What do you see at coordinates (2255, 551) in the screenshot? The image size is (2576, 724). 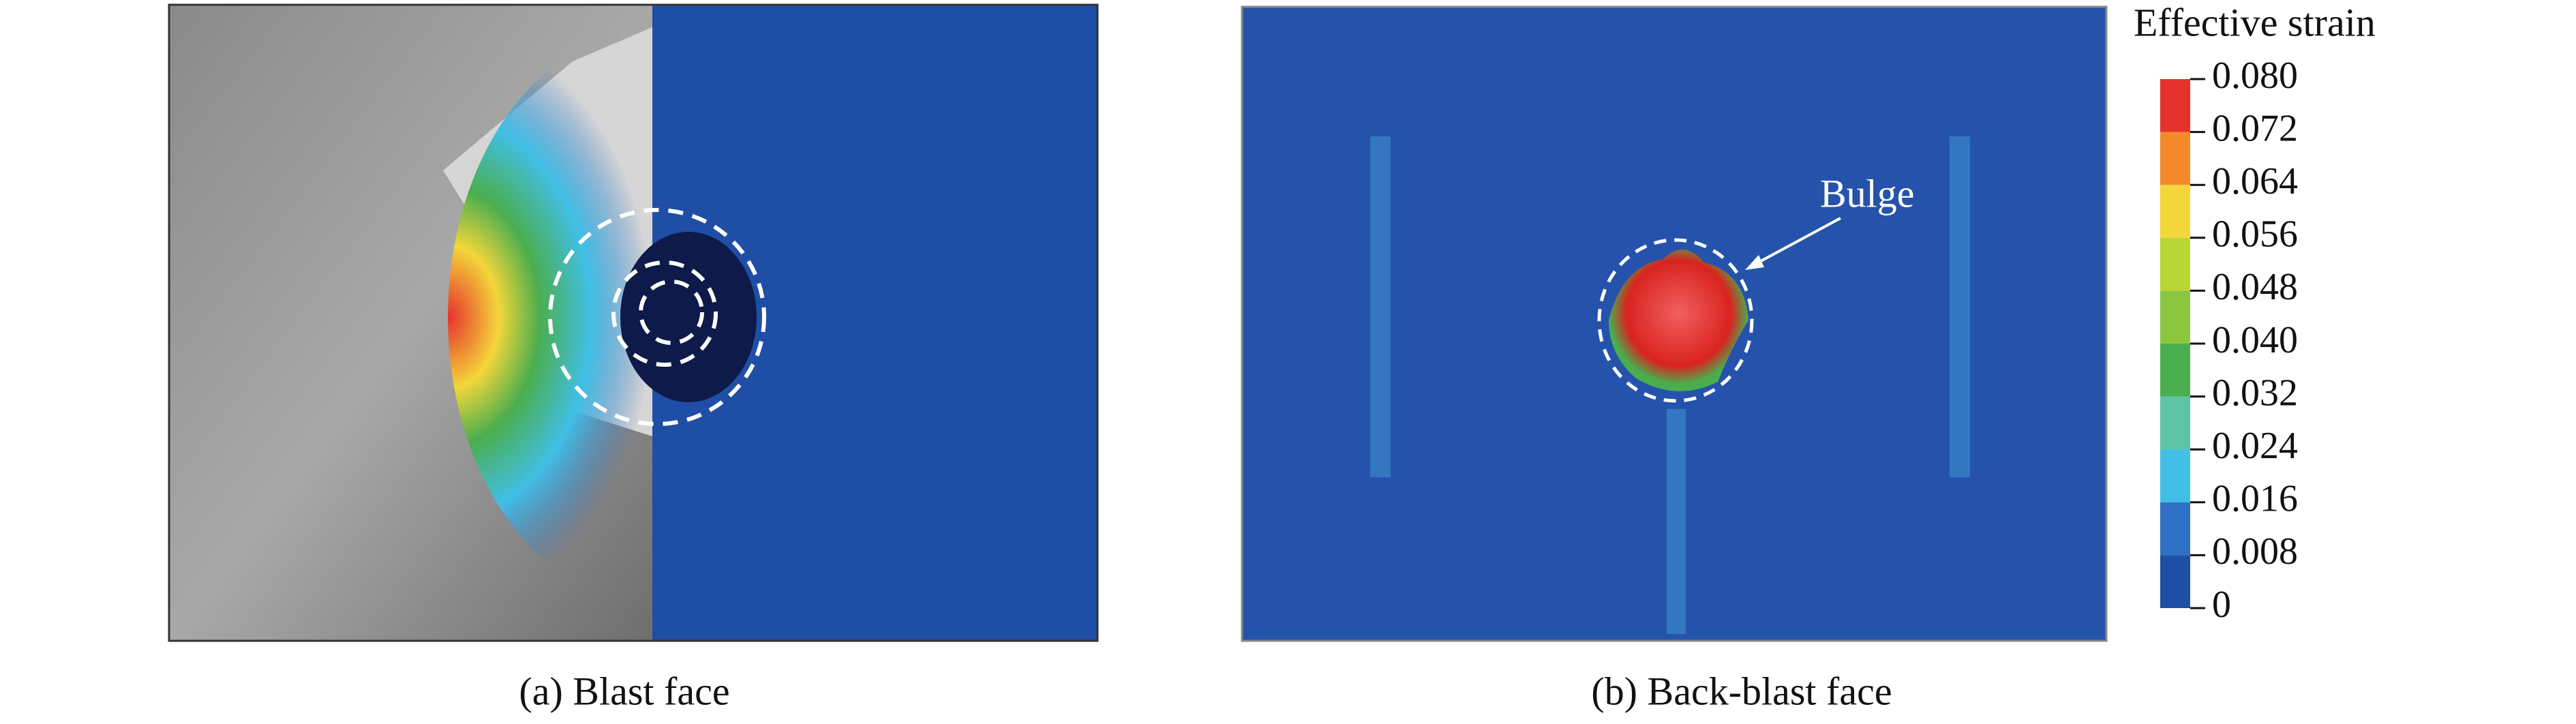 I see `tick-label: 0.008` at bounding box center [2255, 551].